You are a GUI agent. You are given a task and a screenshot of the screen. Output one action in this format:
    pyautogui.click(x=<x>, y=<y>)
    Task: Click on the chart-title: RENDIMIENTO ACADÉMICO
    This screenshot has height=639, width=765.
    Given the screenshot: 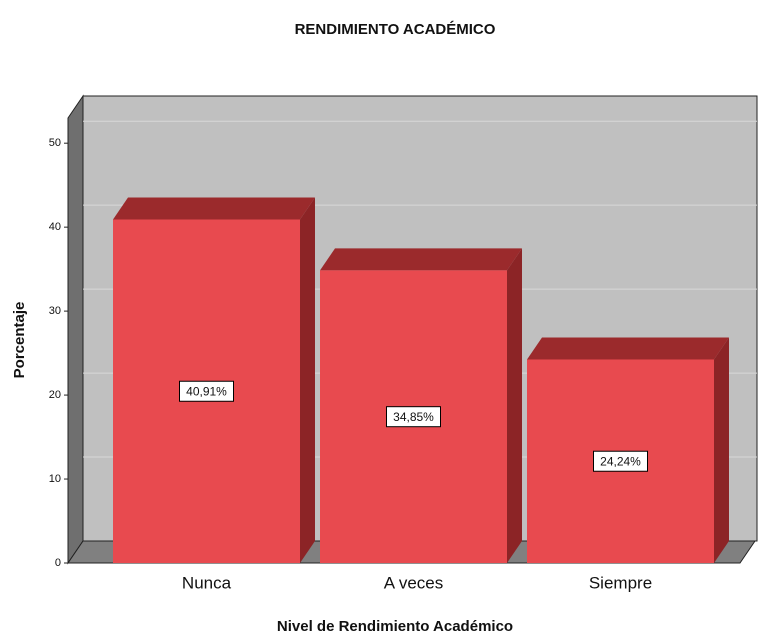 What is the action you would take?
    pyautogui.click(x=395, y=29)
    